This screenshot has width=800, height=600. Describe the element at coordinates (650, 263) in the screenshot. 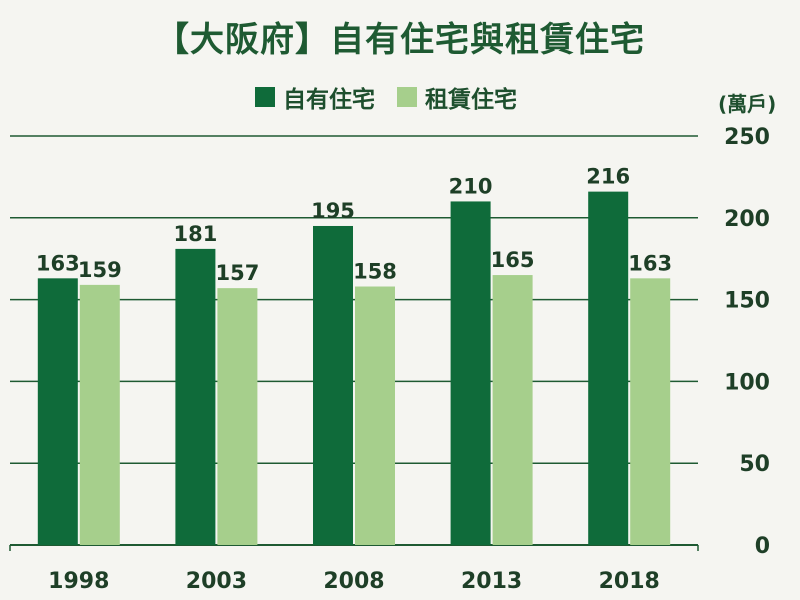

I see `data-label-rented-2018: 163` at that location.